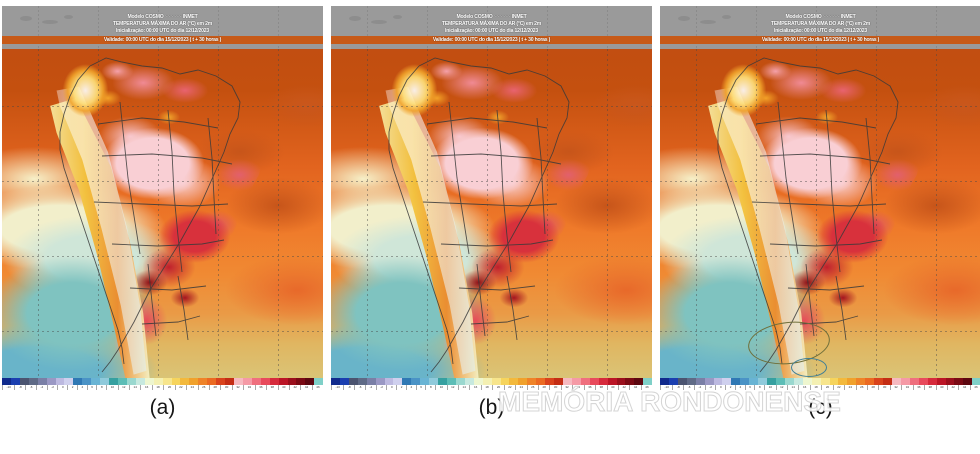 This screenshot has height=454, width=980. Describe the element at coordinates (157, 387) in the screenshot. I see `colorbar-tick-label: 18` at that location.